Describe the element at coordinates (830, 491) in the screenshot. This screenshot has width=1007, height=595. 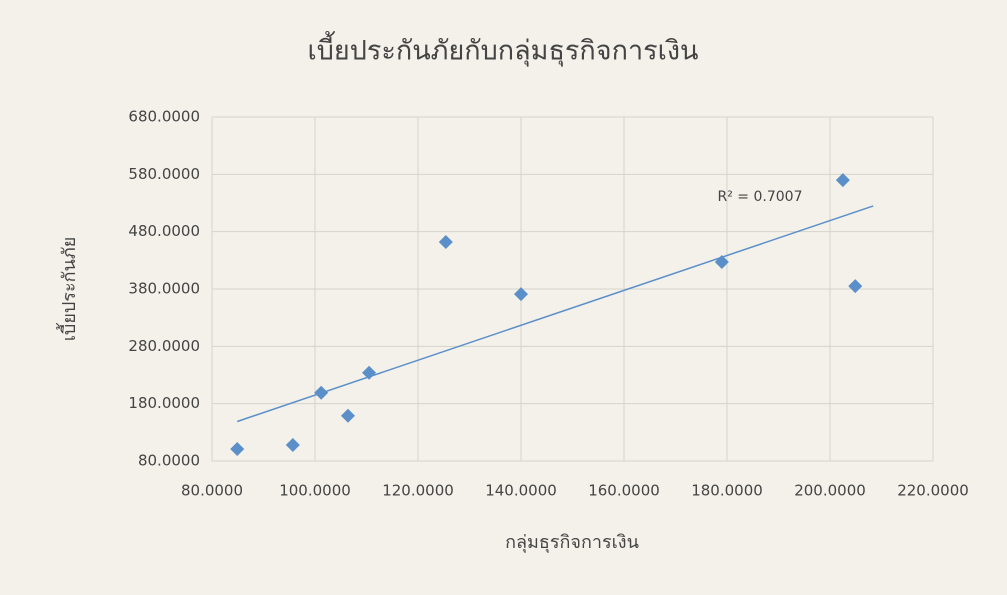
I see `x-tick-label: 200.0000` at that location.